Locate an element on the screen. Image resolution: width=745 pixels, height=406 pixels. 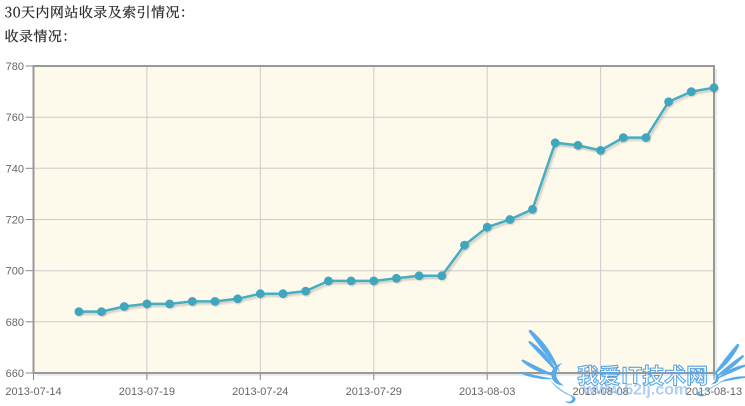
svg-text: 2013-07-29 is located at coordinates (374, 392).